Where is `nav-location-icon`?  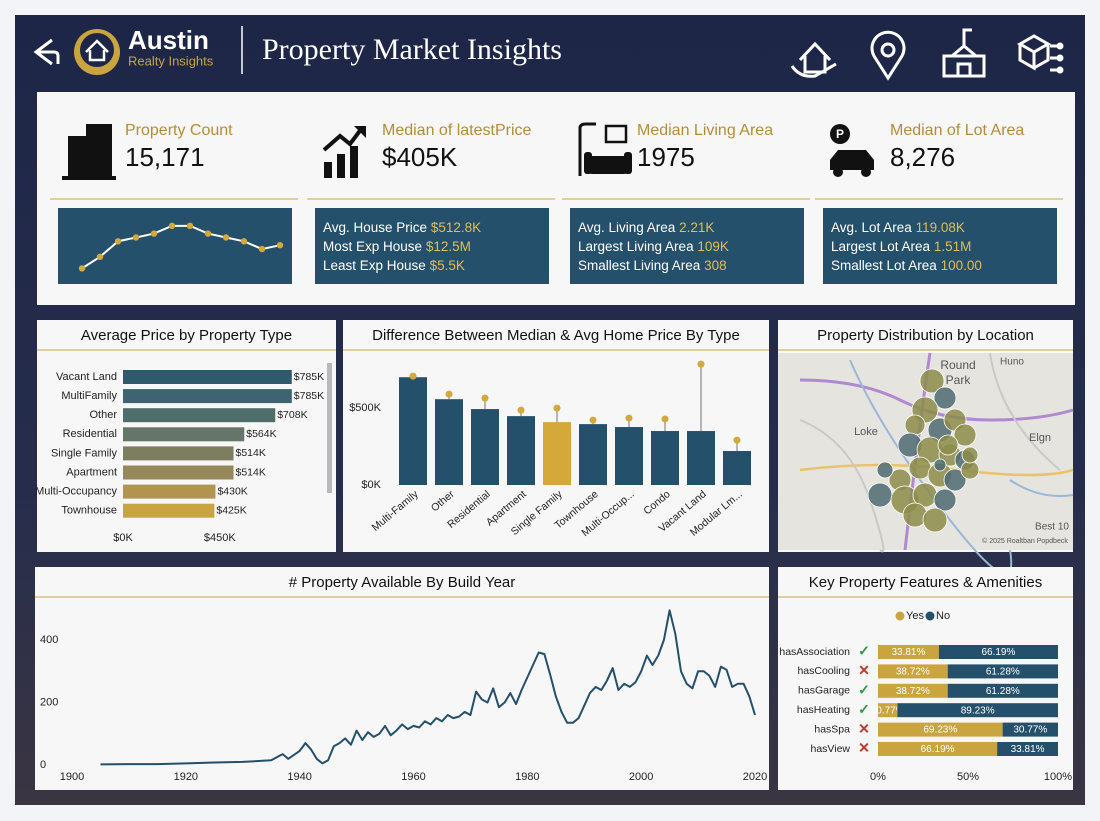 nav-location-icon is located at coordinates (888, 55).